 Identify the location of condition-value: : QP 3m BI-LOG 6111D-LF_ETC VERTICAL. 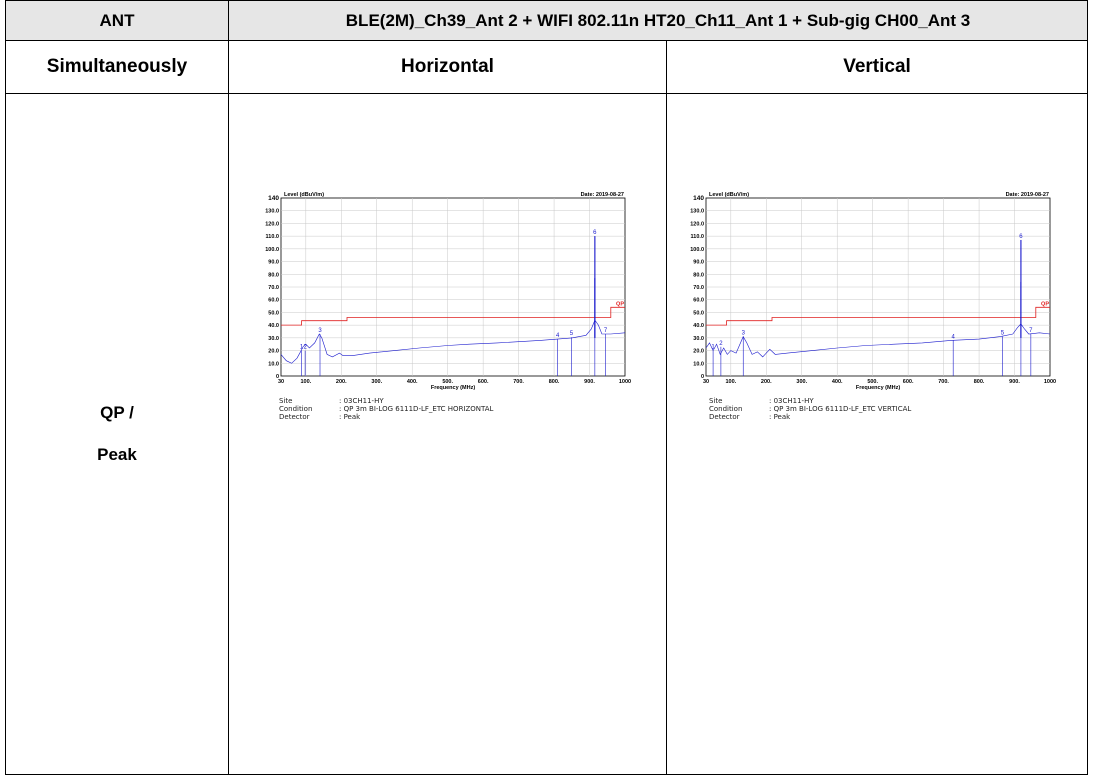
(840, 409).